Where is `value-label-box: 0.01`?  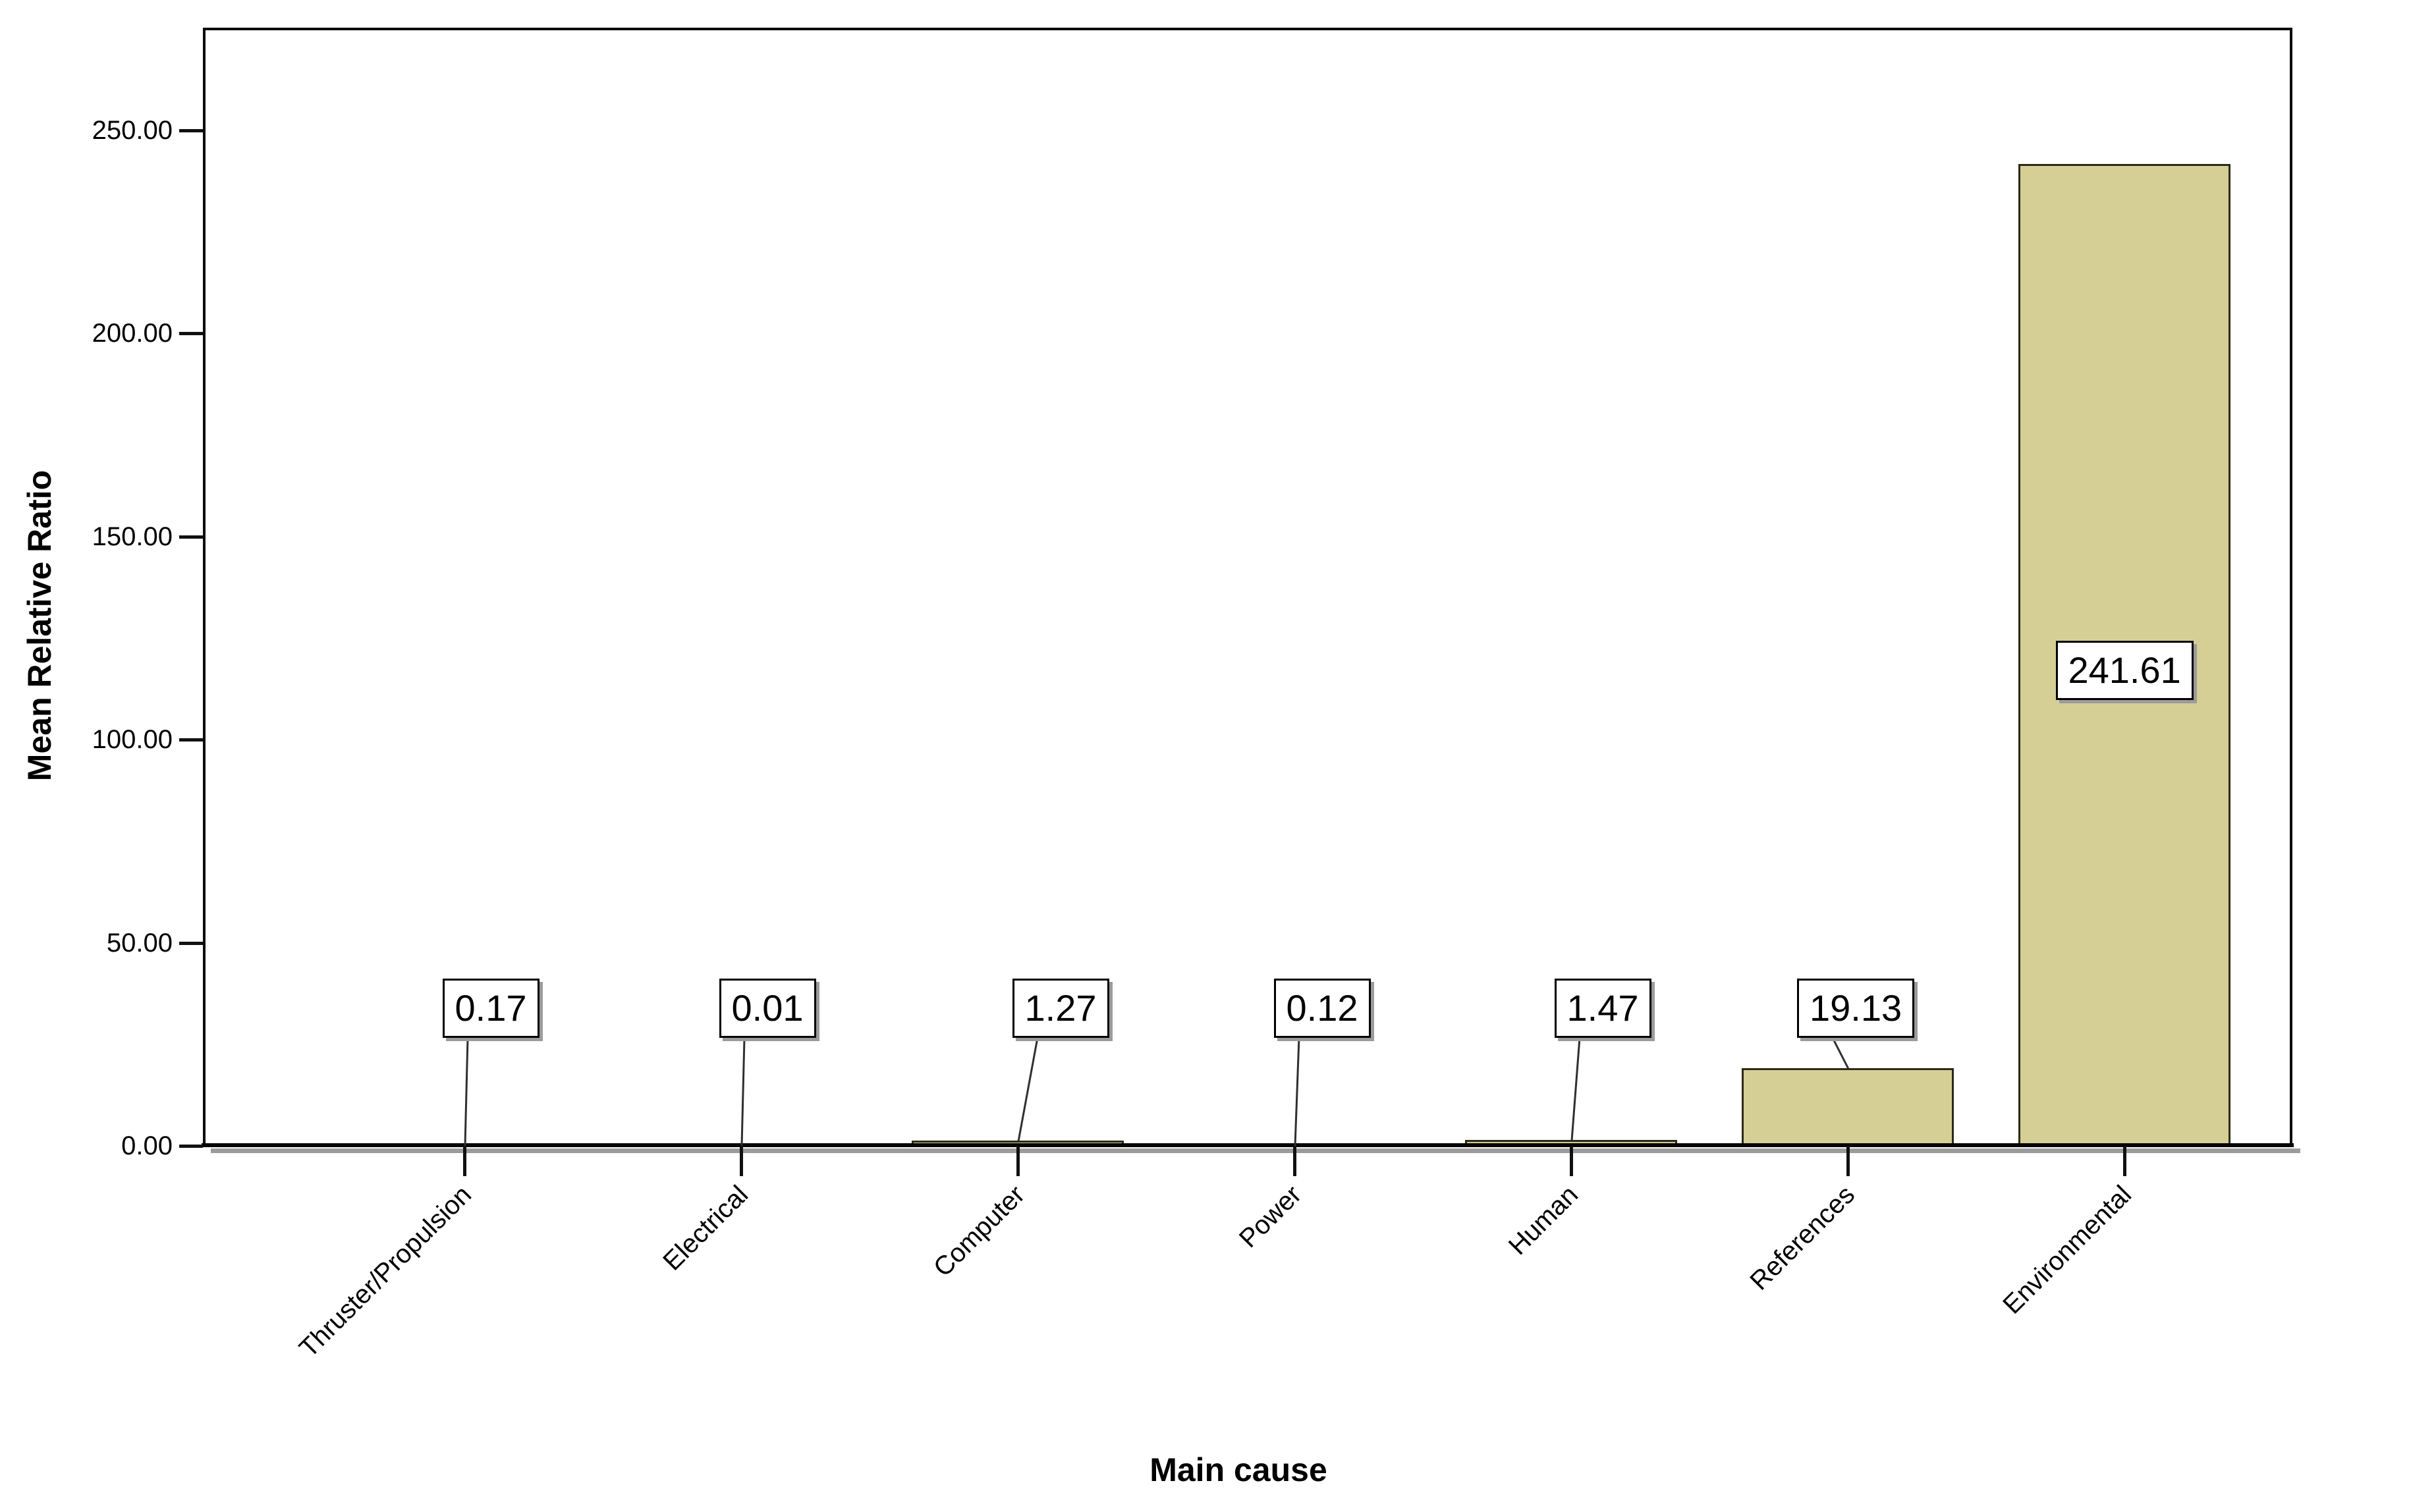
value-label-box: 0.01 is located at coordinates (767, 1009).